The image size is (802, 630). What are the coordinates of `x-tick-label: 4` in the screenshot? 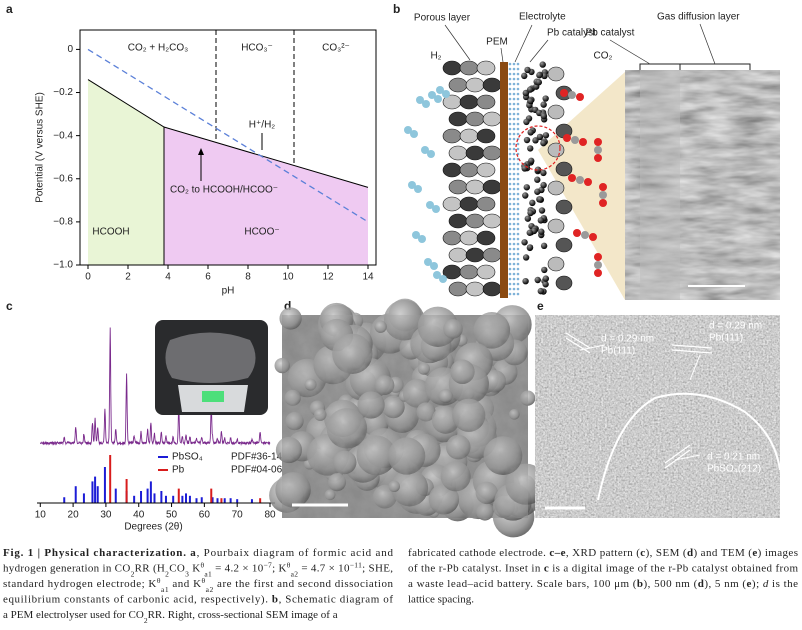 It's located at (168, 277).